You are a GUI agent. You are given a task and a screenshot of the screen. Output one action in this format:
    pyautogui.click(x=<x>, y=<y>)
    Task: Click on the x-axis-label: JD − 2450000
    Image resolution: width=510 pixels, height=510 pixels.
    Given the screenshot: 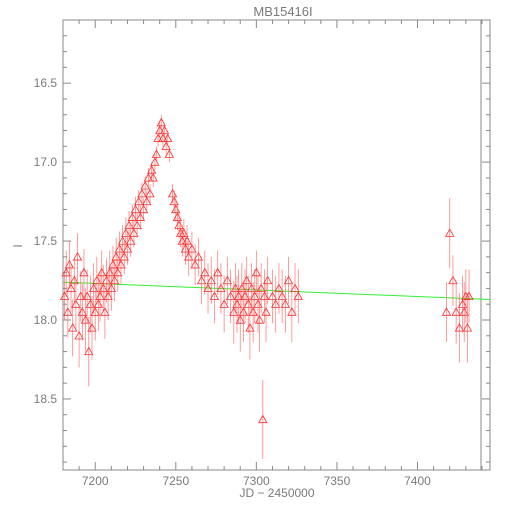 What is the action you would take?
    pyautogui.click(x=276, y=493)
    